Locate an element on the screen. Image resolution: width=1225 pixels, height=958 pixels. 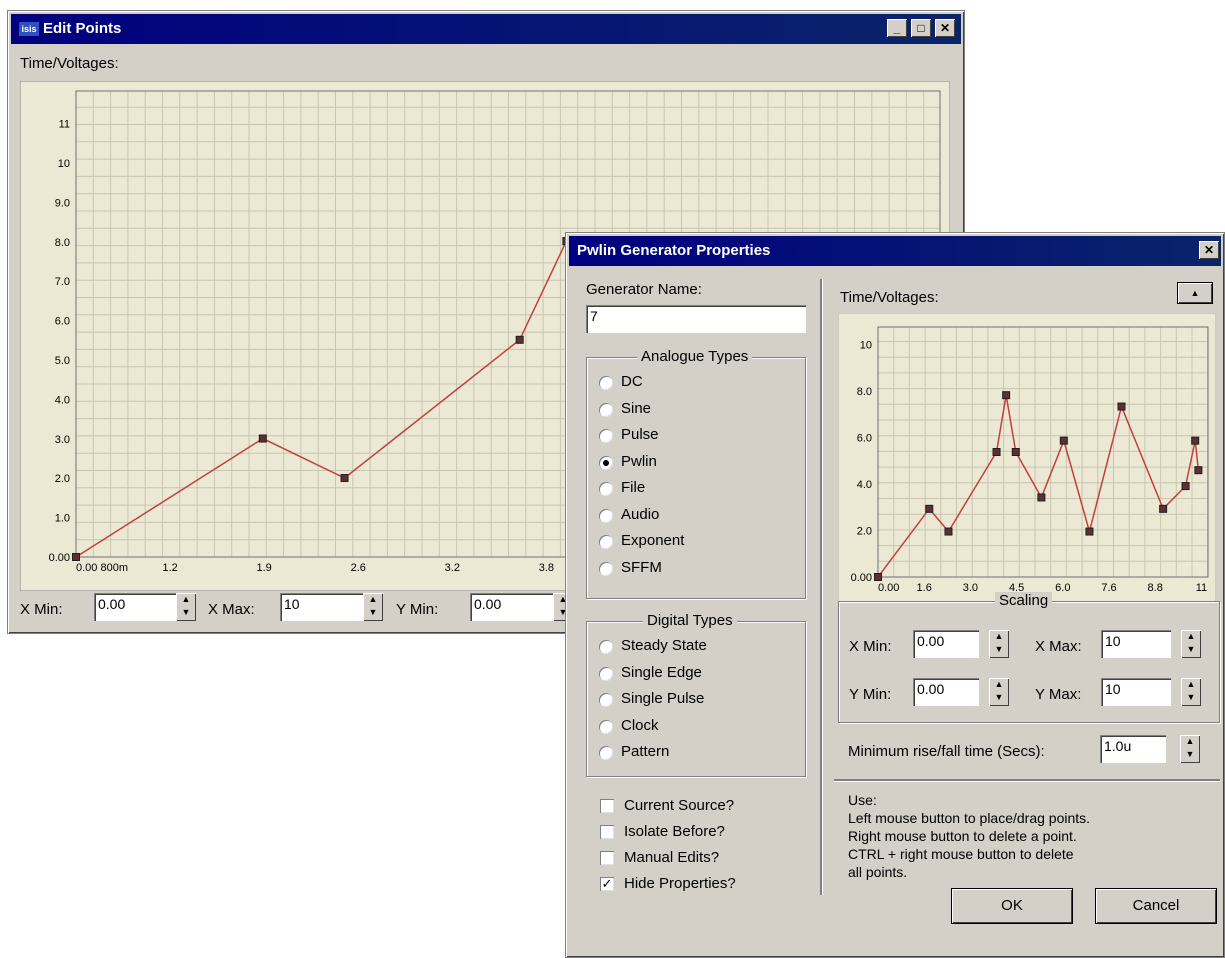
analogue-type-radio-label: Pwlin is located at coordinates (639, 461).